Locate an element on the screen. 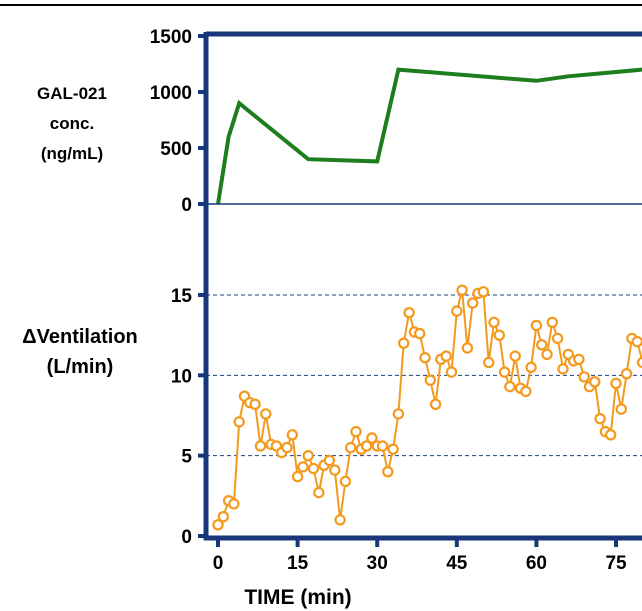 This screenshot has height=611, width=642. bottom-ytick-label: 0 is located at coordinates (186, 537).